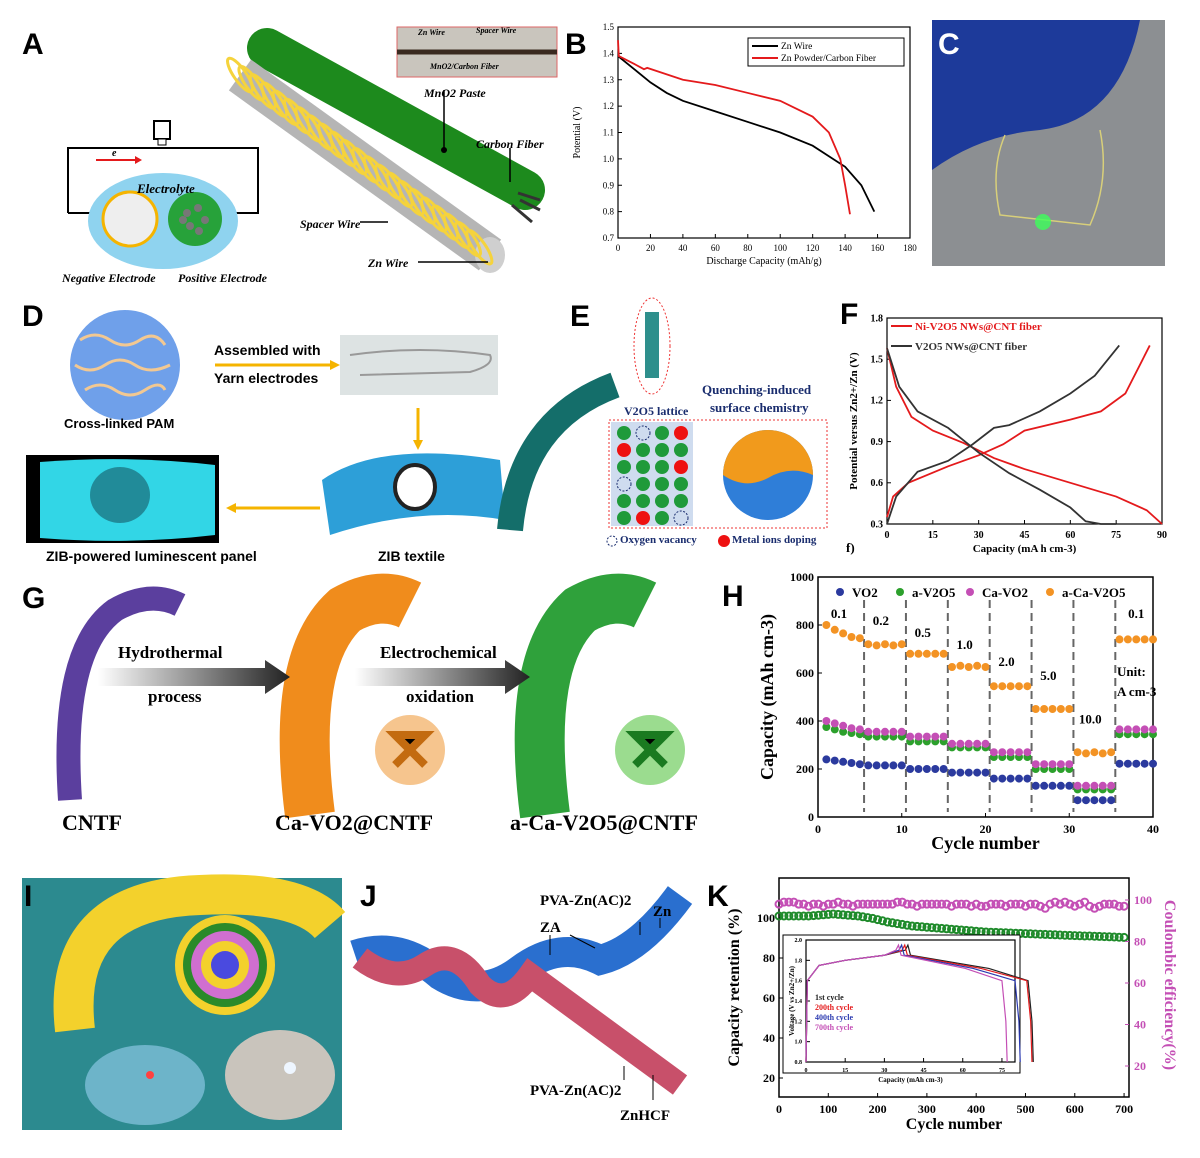 The height and width of the screenshot is (1158, 1200). I want to click on panel-label-j: J, so click(368, 896).